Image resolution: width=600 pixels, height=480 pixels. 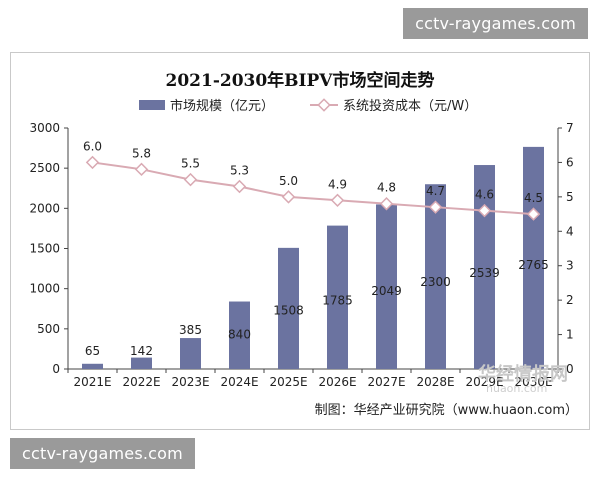 What do you see at coordinates (386, 188) in the screenshot?
I see `cost-line-value-label: 4.8` at bounding box center [386, 188].